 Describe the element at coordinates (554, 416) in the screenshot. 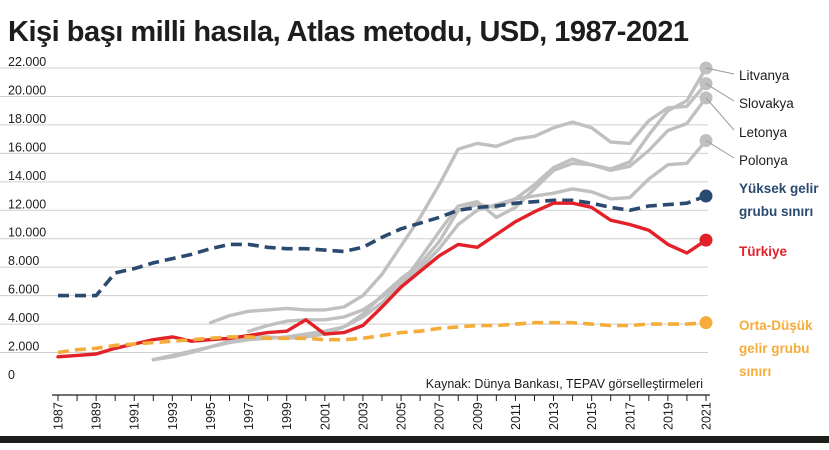

I see `x-tick-label-2013: 2013` at that location.